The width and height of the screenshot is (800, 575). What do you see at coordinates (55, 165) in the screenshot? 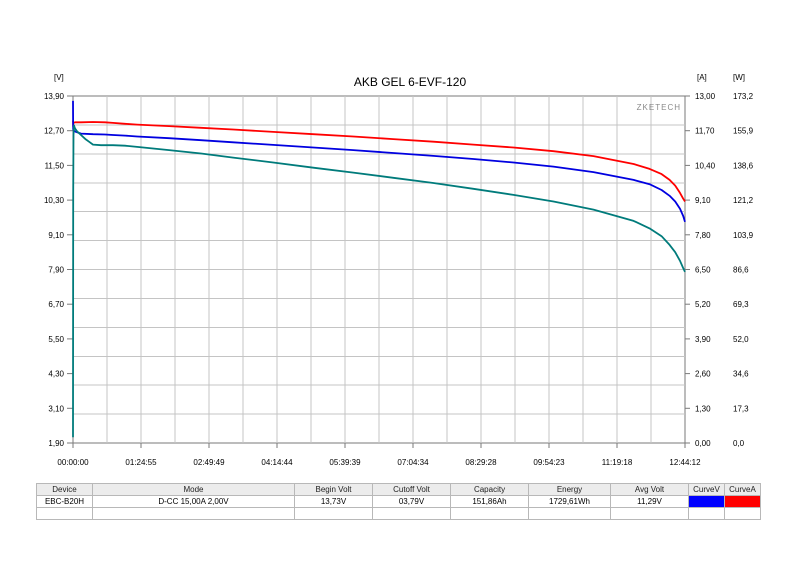
I see `voltage-tick-label: 11,50` at bounding box center [55, 165].